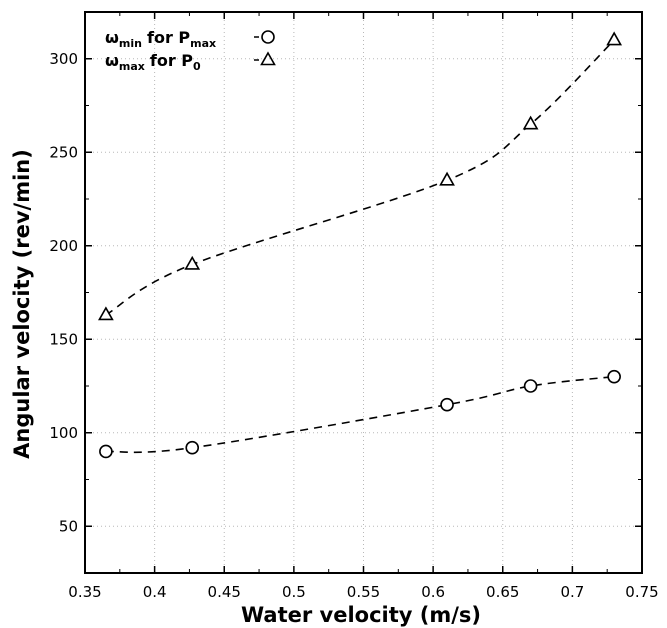 The width and height of the screenshot is (667, 628). What do you see at coordinates (63, 293) in the screenshot?
I see `y-tick-labels: 50 100 150 200 250 300` at bounding box center [63, 293].